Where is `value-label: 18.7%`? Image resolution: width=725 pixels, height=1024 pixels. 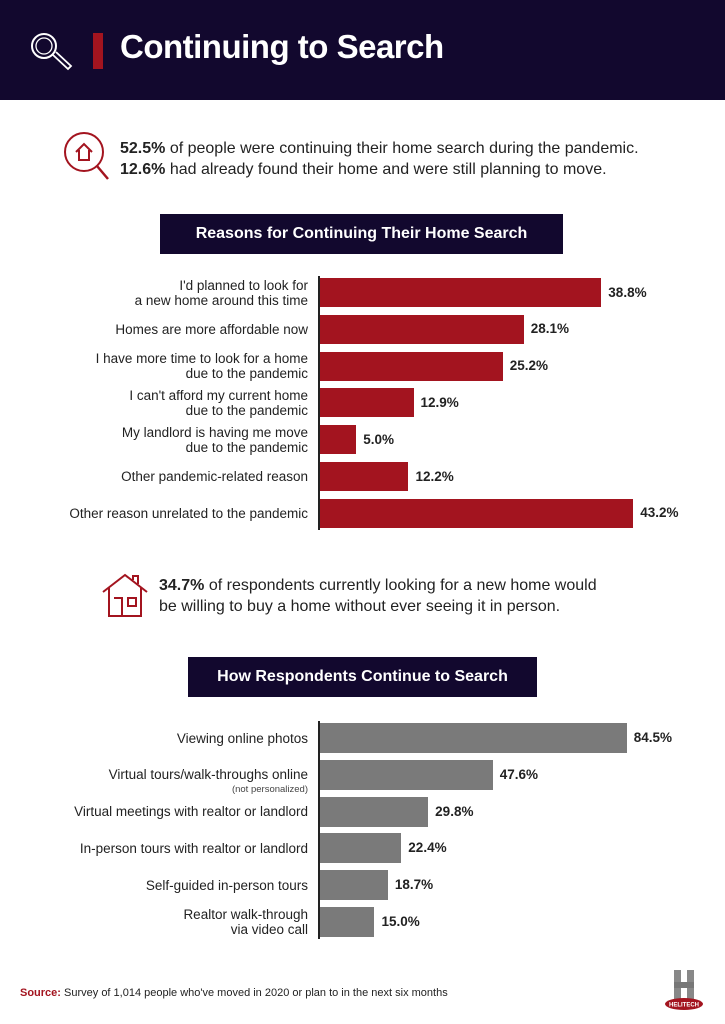
value-label: 18.7% is located at coordinates (414, 885).